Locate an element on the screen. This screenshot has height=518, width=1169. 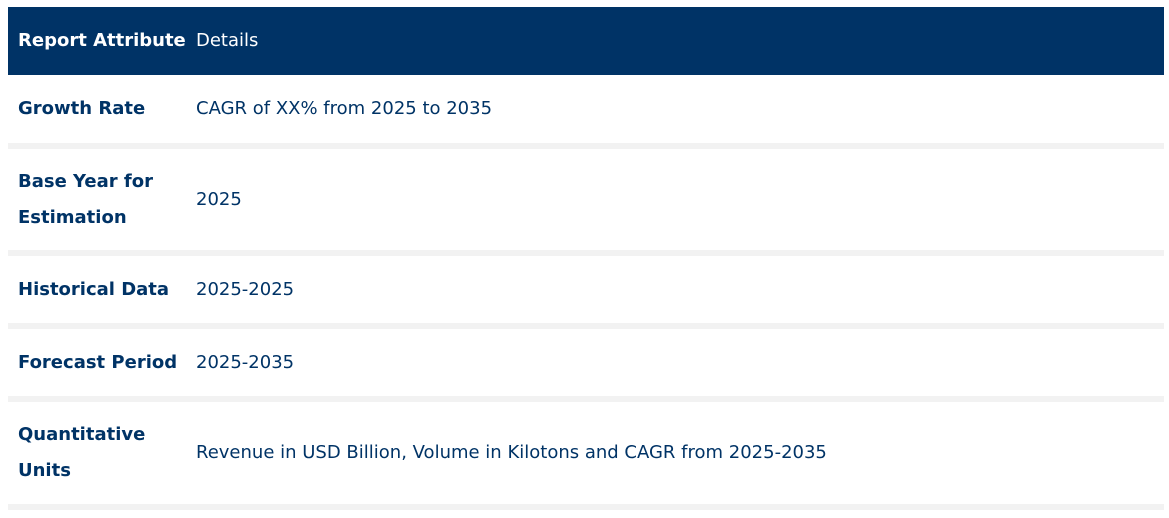
attribute-cell: Forecast Period is located at coordinates (97, 365).